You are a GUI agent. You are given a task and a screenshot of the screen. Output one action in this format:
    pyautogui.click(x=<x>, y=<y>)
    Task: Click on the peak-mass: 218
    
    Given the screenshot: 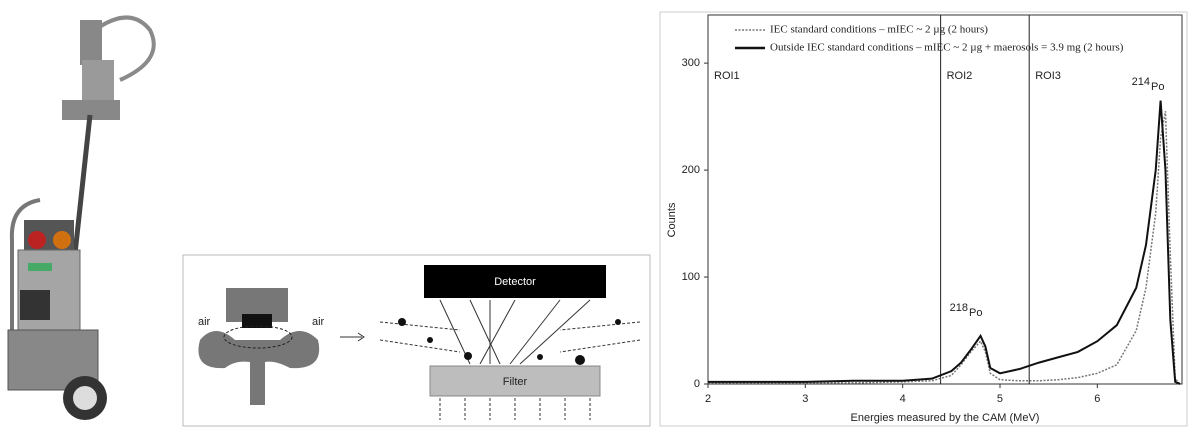 What is the action you would take?
    pyautogui.click(x=959, y=308)
    